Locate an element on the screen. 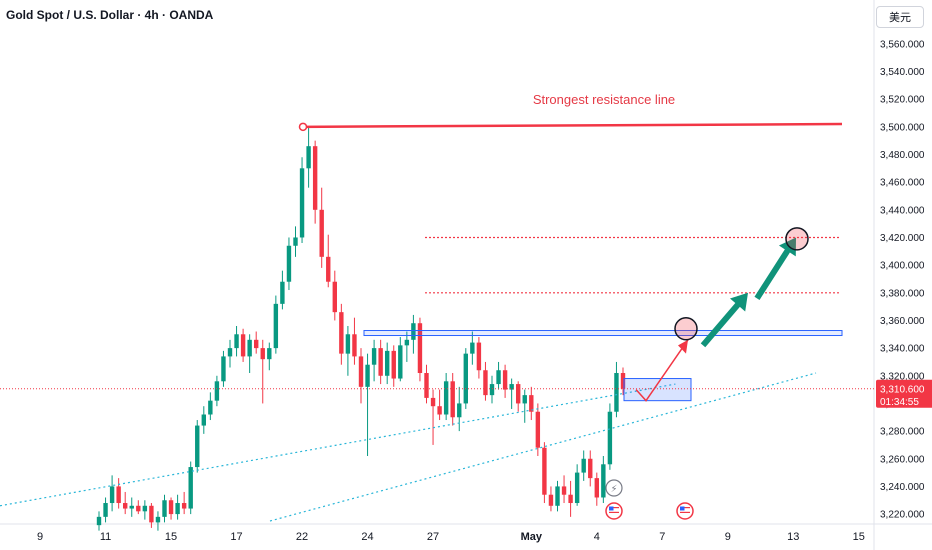 This screenshot has height=550, width=932. y-tick-label: 3,240.000 is located at coordinates (902, 487).